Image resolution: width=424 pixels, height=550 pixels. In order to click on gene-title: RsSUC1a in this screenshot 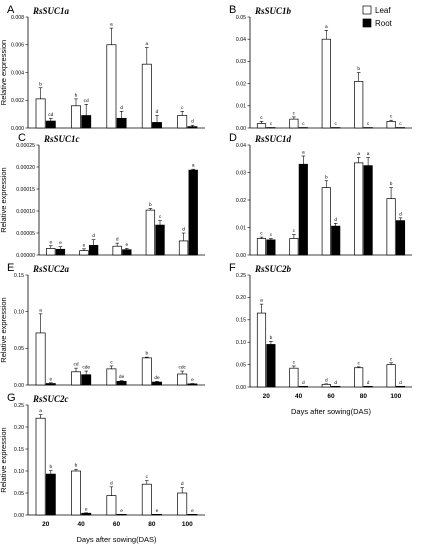, I will do `click(51, 11)`.